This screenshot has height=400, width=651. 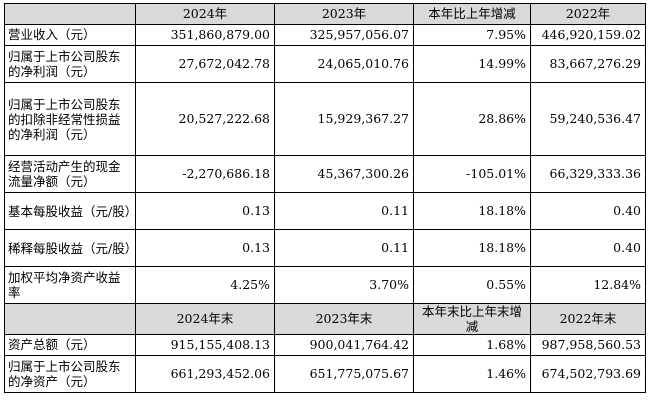 I want to click on value-cell: 28.86%, so click(x=472, y=119).